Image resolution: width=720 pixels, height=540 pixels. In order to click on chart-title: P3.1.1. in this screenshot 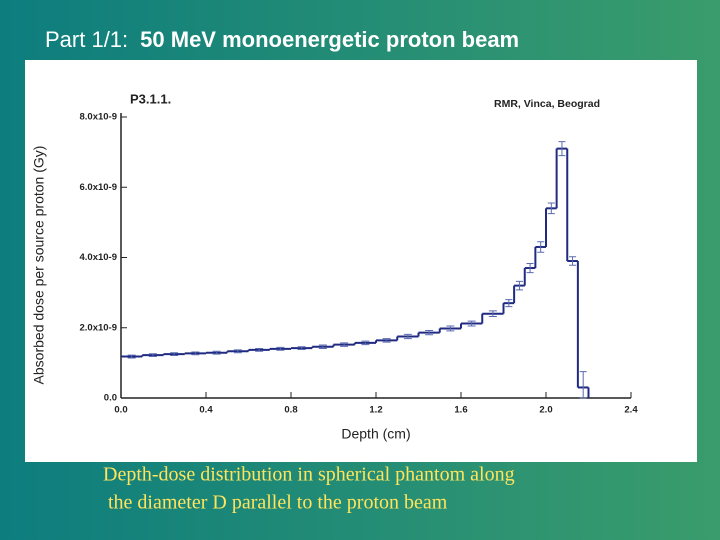, I will do `click(150, 98)`.